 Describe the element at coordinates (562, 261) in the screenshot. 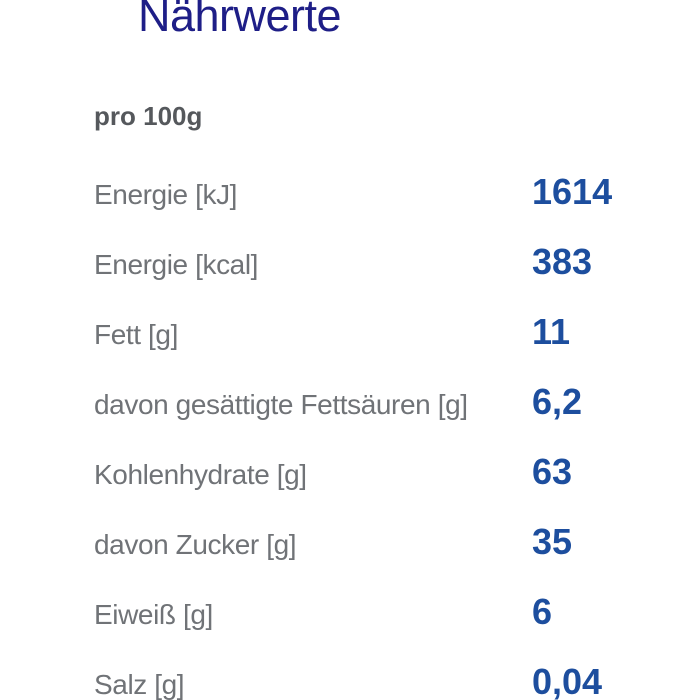

I see `nutrient-value: 383` at that location.